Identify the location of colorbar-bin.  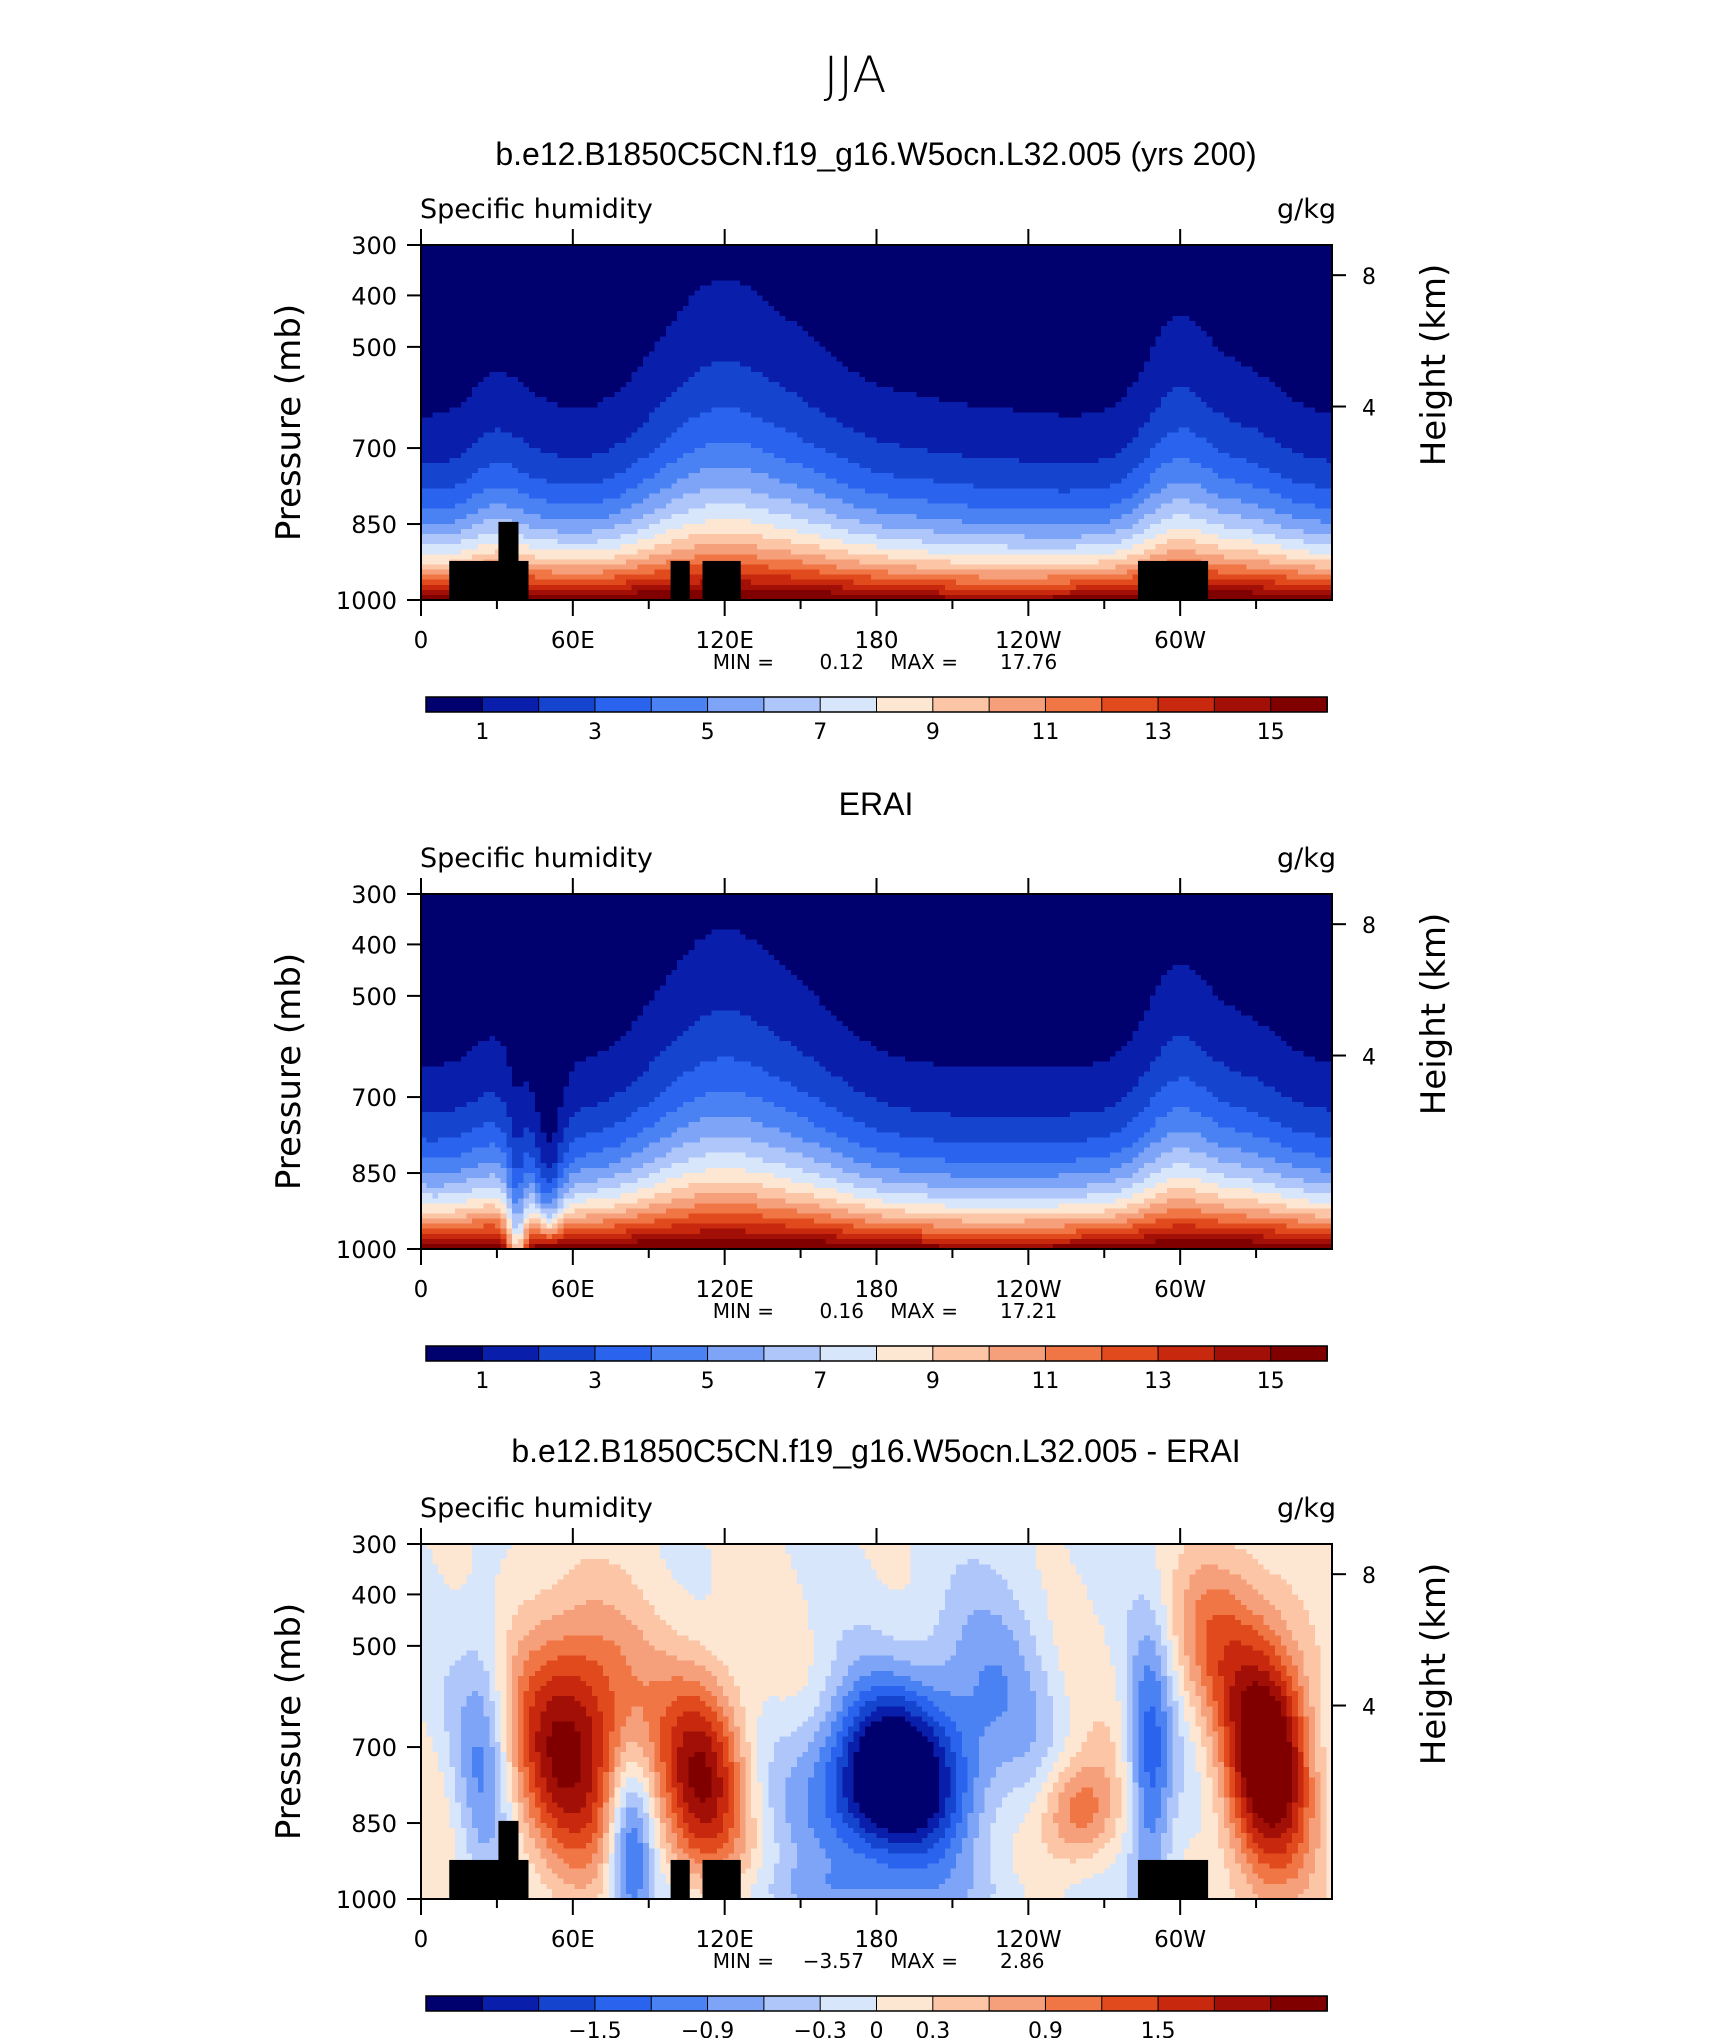
(848, 704).